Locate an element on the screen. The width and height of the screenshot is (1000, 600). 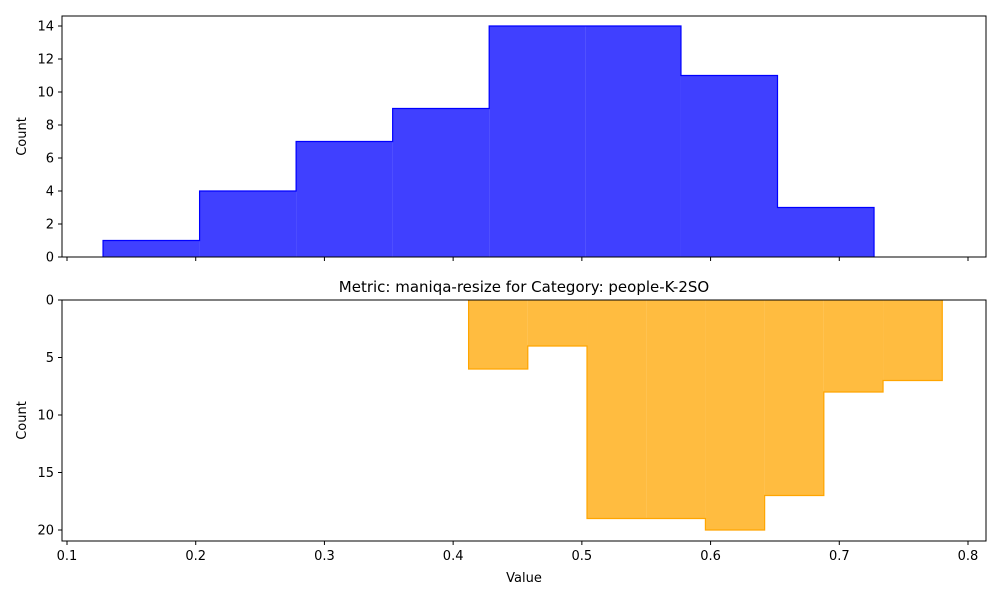
top-y-tick-label: 10 is located at coordinates (45, 93).